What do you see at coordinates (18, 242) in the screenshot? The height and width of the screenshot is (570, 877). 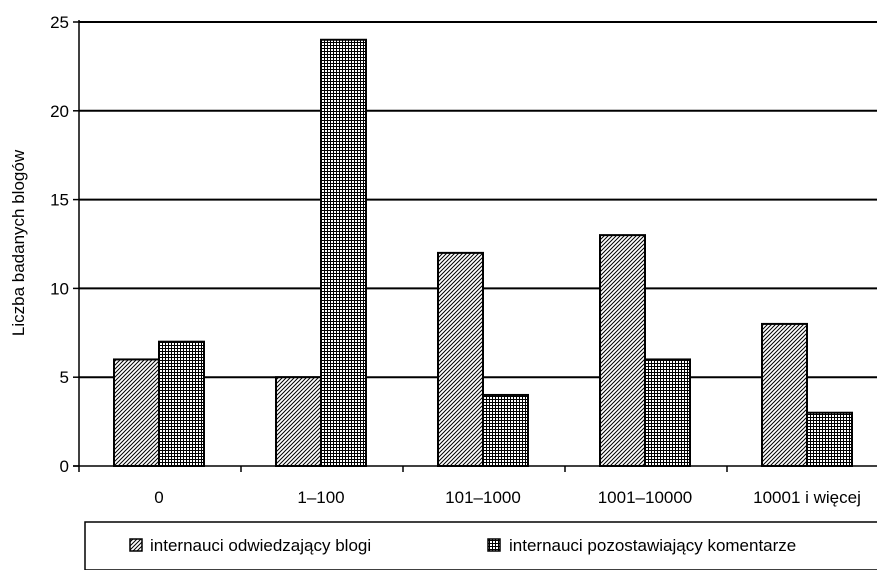 I see `y-axis-title: Liczba badanych blogów` at bounding box center [18, 242].